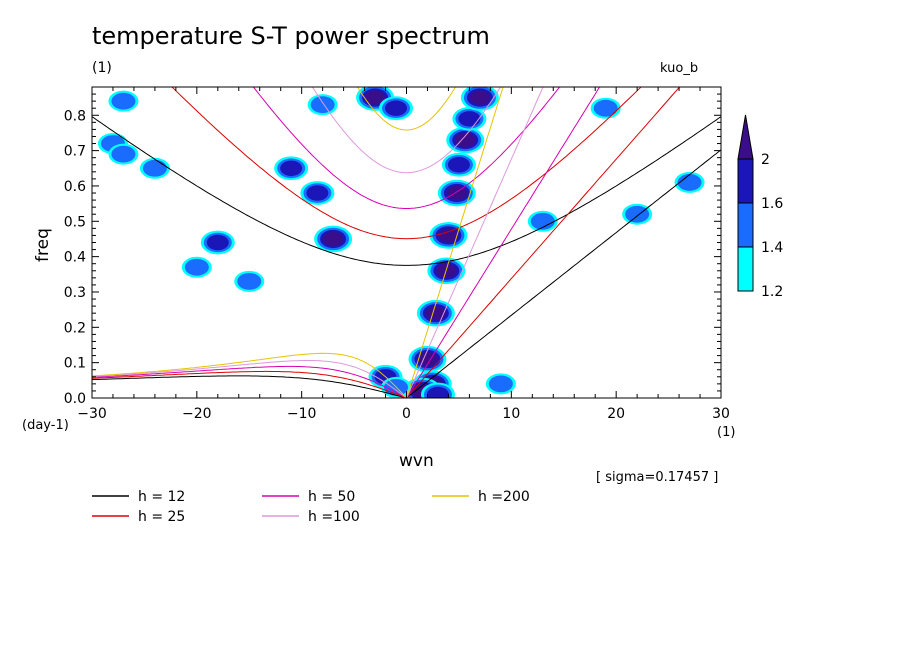 The height and width of the screenshot is (654, 904). I want to click on x-tick-label: 10, so click(511, 414).